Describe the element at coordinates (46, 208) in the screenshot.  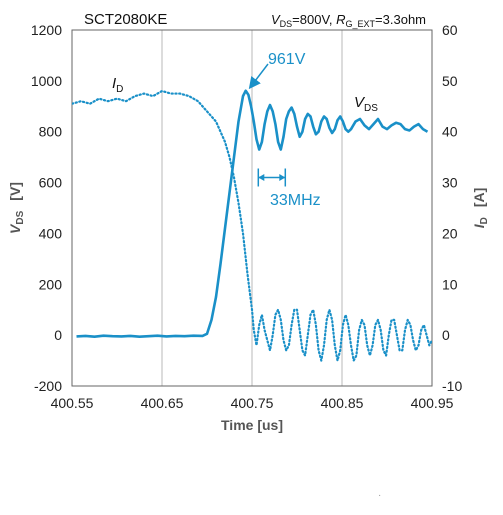
I see `y-left-tick-labels: -200 0 200 400 600 800 1000 1200` at that location.